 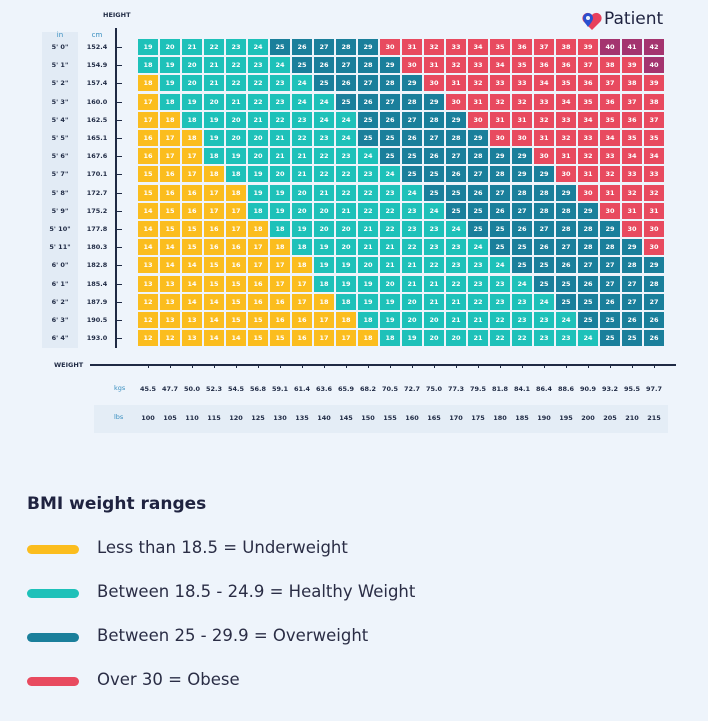 I want to click on weight-kg-label: 95.5, so click(x=632, y=389).